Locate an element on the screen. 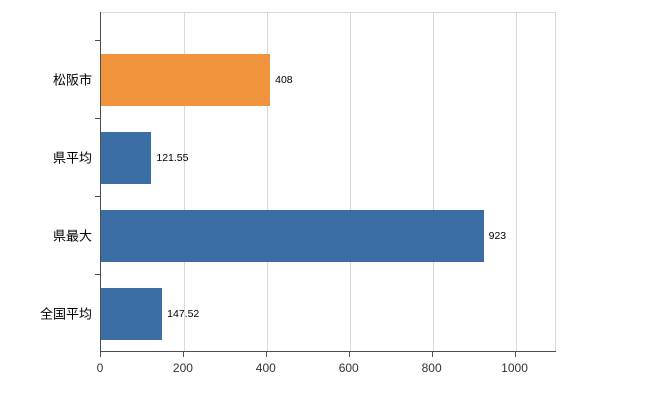 The width and height of the screenshot is (650, 400). y-axis-line is located at coordinates (100, 182).